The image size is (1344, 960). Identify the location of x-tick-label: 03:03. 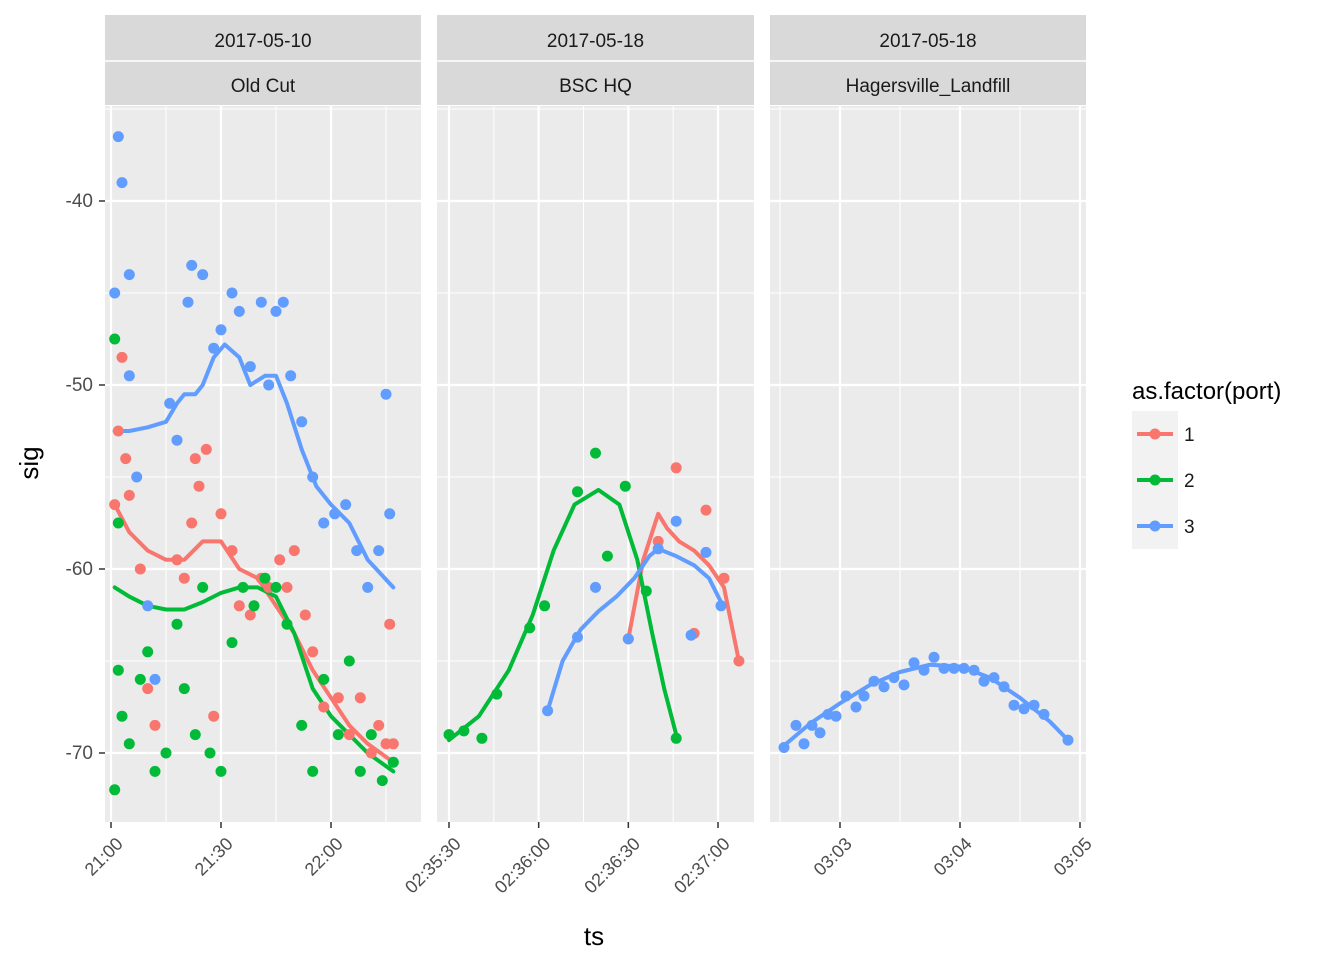
(833, 857).